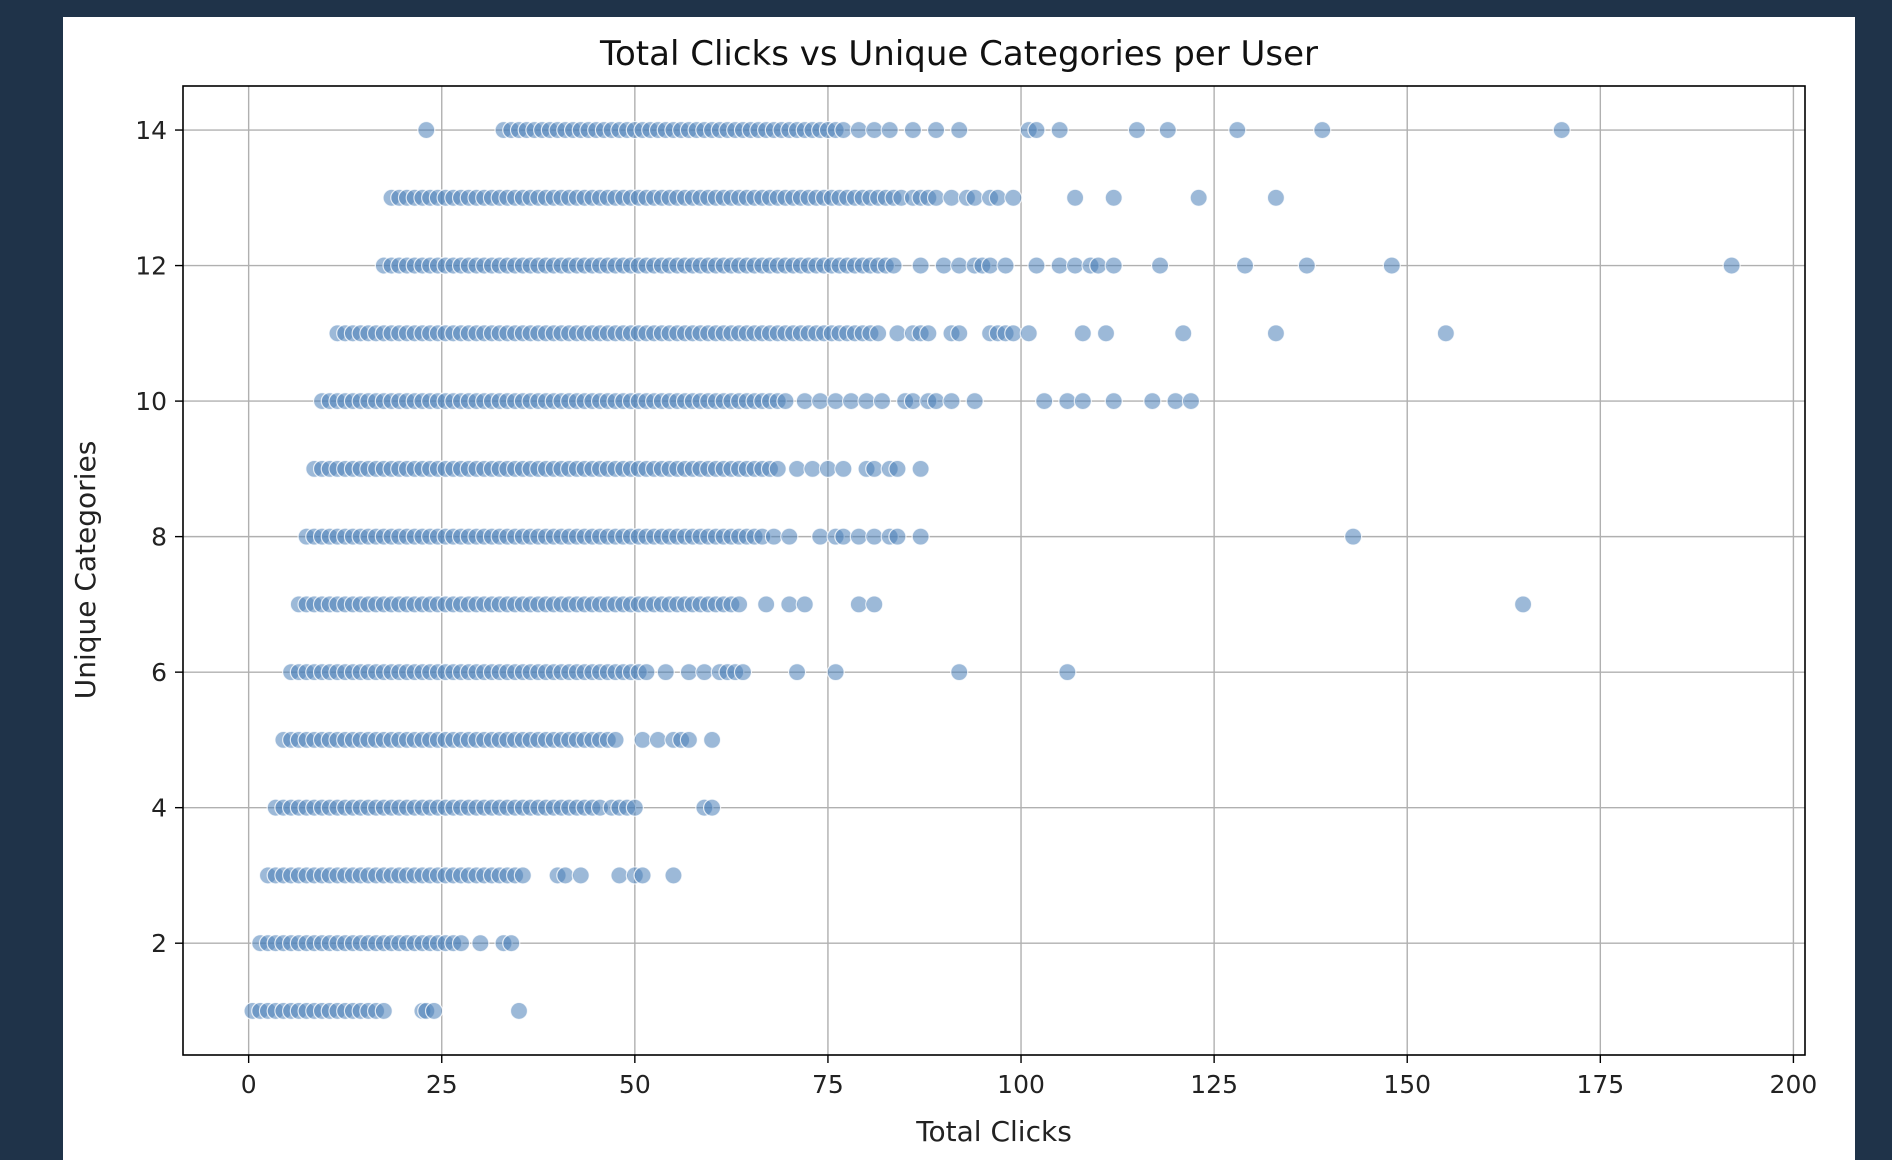 Image resolution: width=1892 pixels, height=1160 pixels. What do you see at coordinates (159, 943) in the screenshot?
I see `y-tick-label: 2` at bounding box center [159, 943].